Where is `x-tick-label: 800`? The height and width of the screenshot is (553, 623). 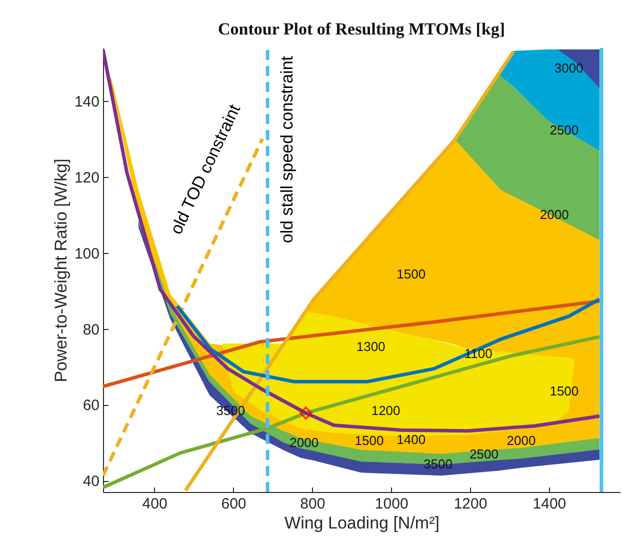
x-tick-label: 800 is located at coordinates (313, 504).